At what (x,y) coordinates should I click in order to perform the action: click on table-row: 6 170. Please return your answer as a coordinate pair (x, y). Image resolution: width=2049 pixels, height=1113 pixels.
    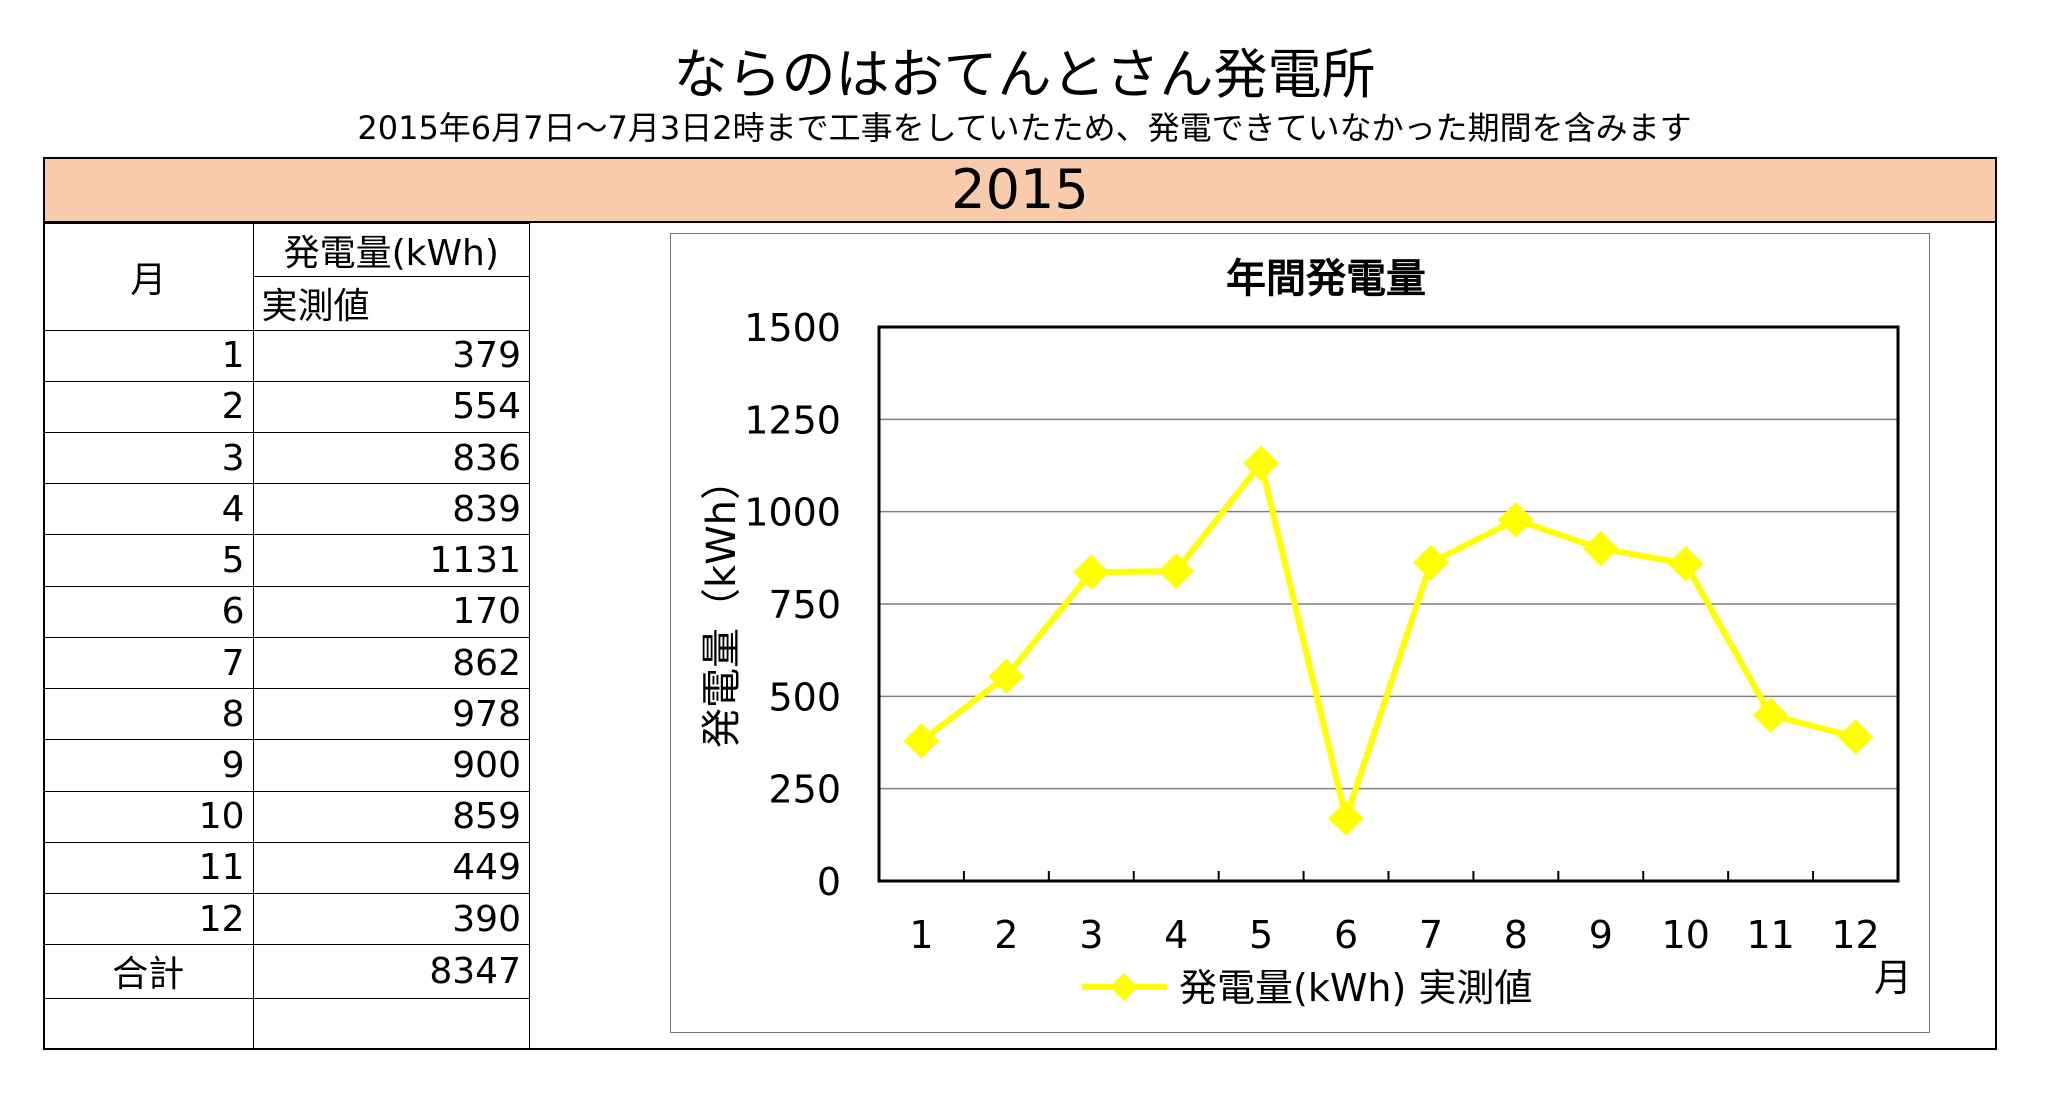
    Looking at the image, I should click on (286, 611).